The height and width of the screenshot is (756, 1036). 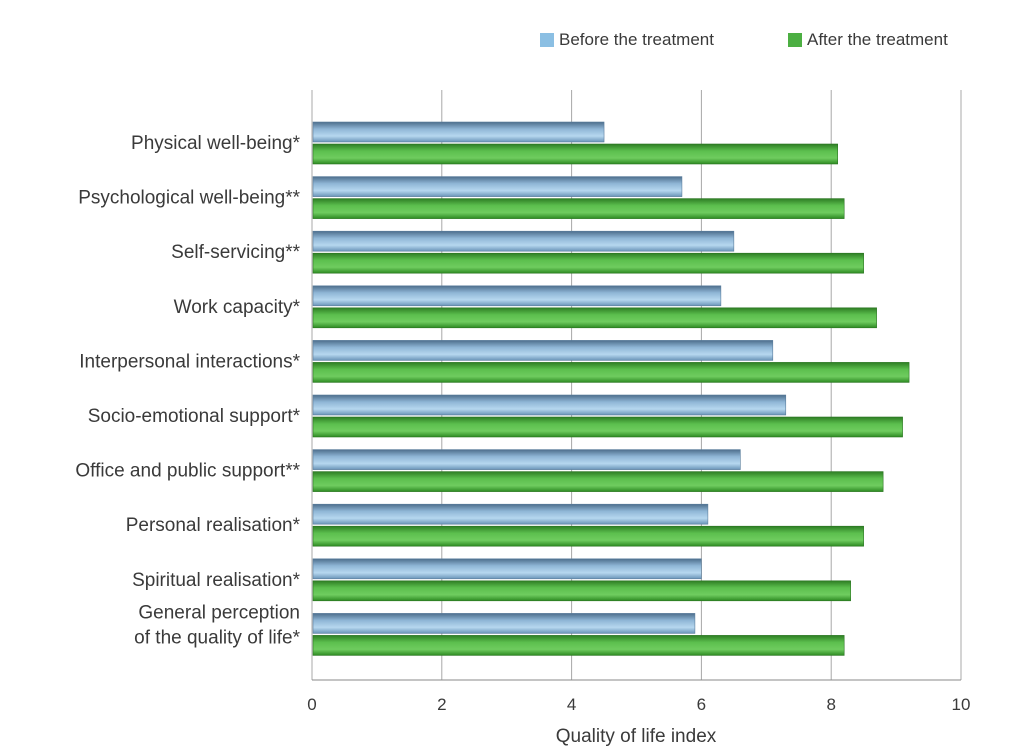 I want to click on x-tick-label-3: 6, so click(x=701, y=704).